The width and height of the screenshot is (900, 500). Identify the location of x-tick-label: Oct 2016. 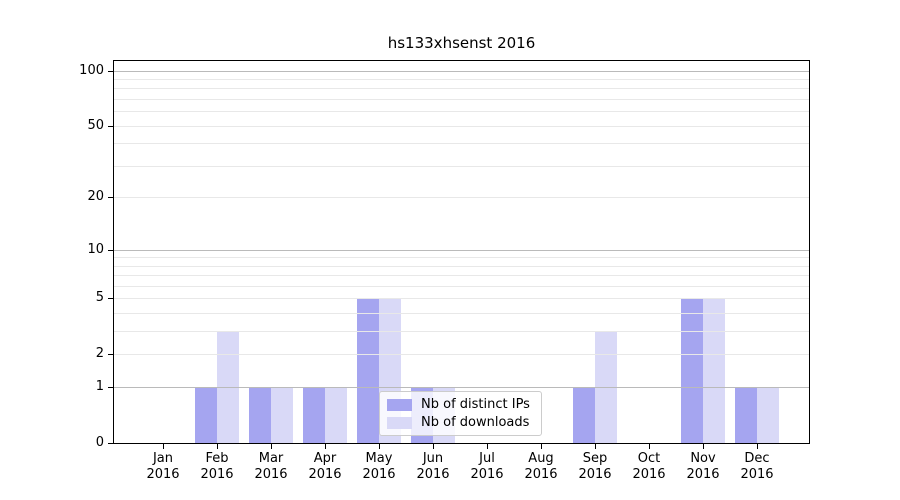
(649, 466).